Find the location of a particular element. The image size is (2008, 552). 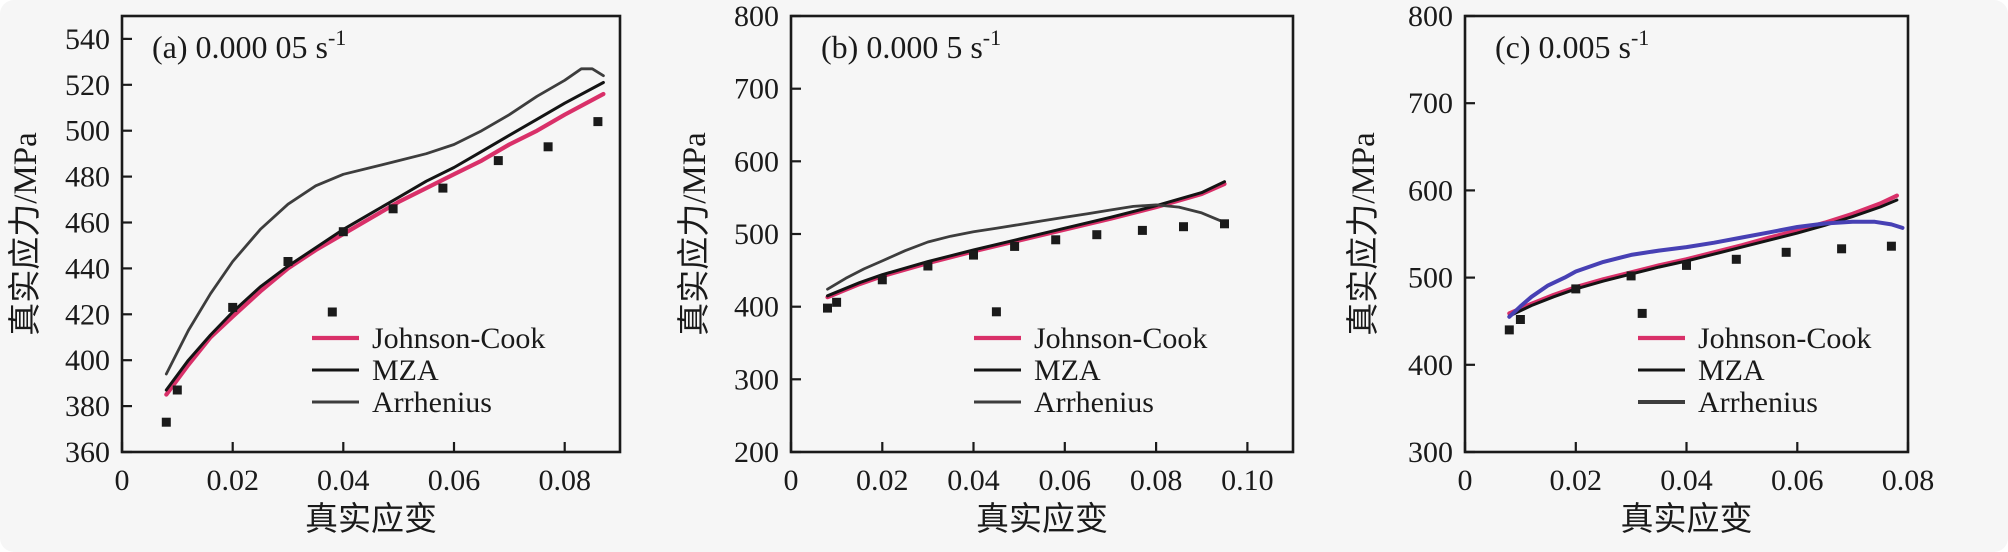

y-axis-tick-label: 360 is located at coordinates (87, 452).